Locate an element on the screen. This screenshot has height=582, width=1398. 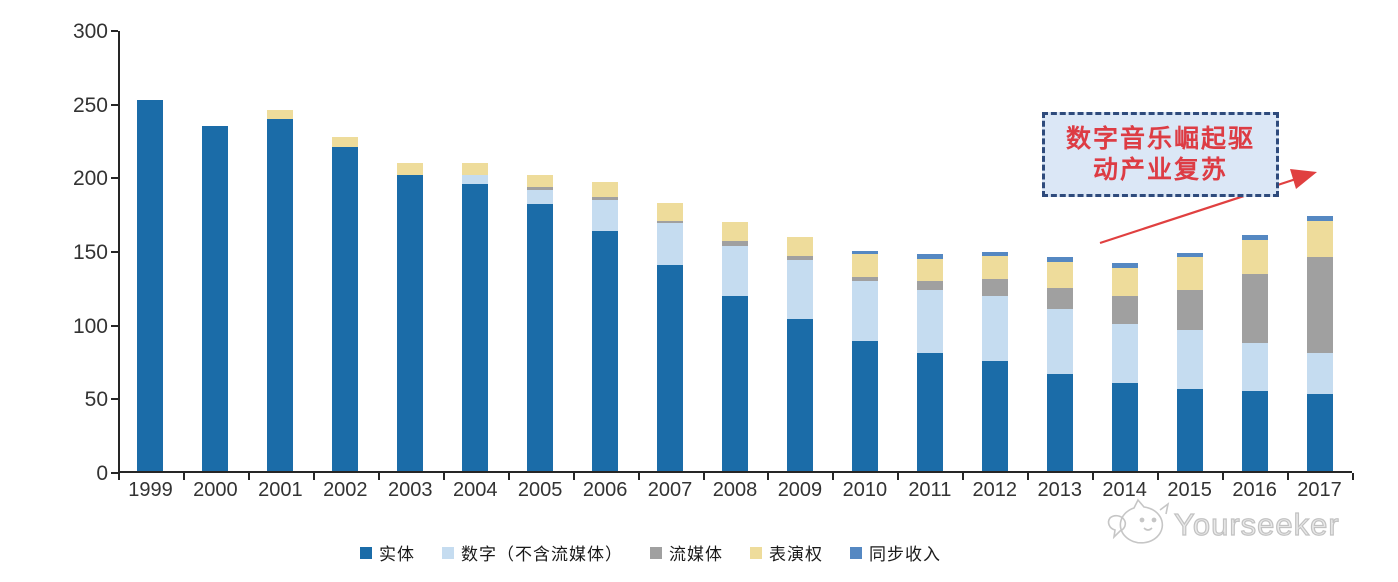
stacked-bar-2007 is located at coordinates (670, 336).